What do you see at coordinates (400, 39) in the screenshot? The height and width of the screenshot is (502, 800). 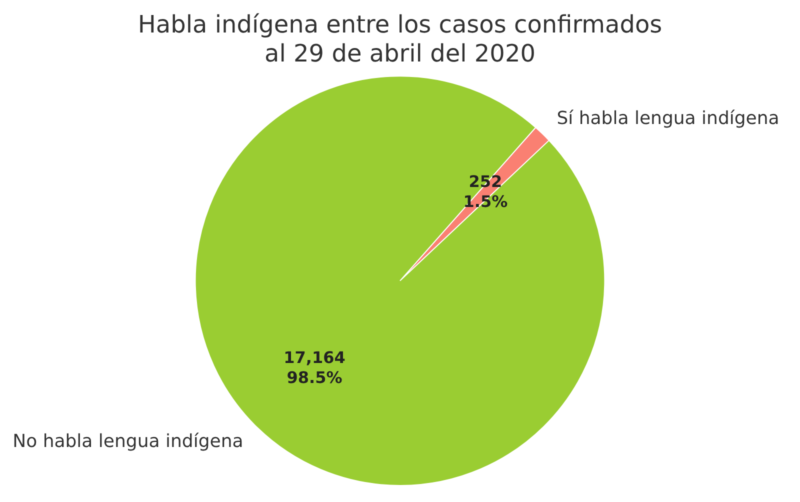 I see `chart-title: Habla indígena entre los casos confirmados al 29 de abril del 2020` at bounding box center [400, 39].